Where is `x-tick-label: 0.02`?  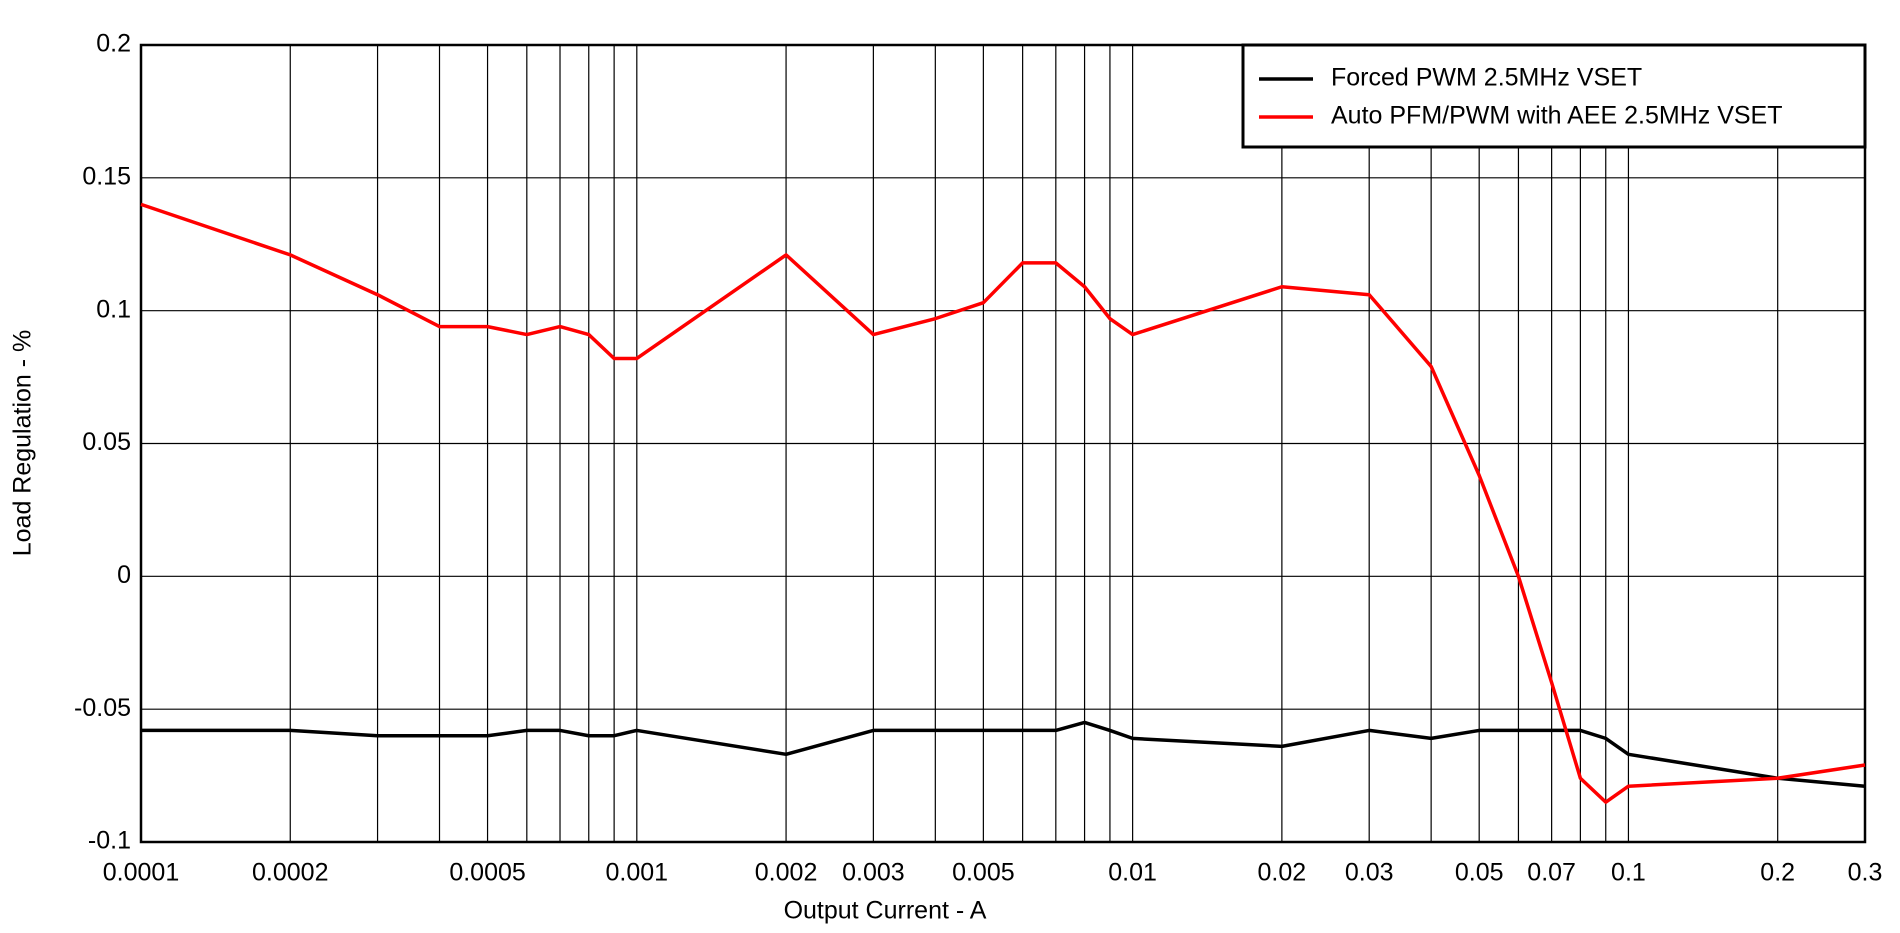
x-tick-label: 0.02 is located at coordinates (1282, 873).